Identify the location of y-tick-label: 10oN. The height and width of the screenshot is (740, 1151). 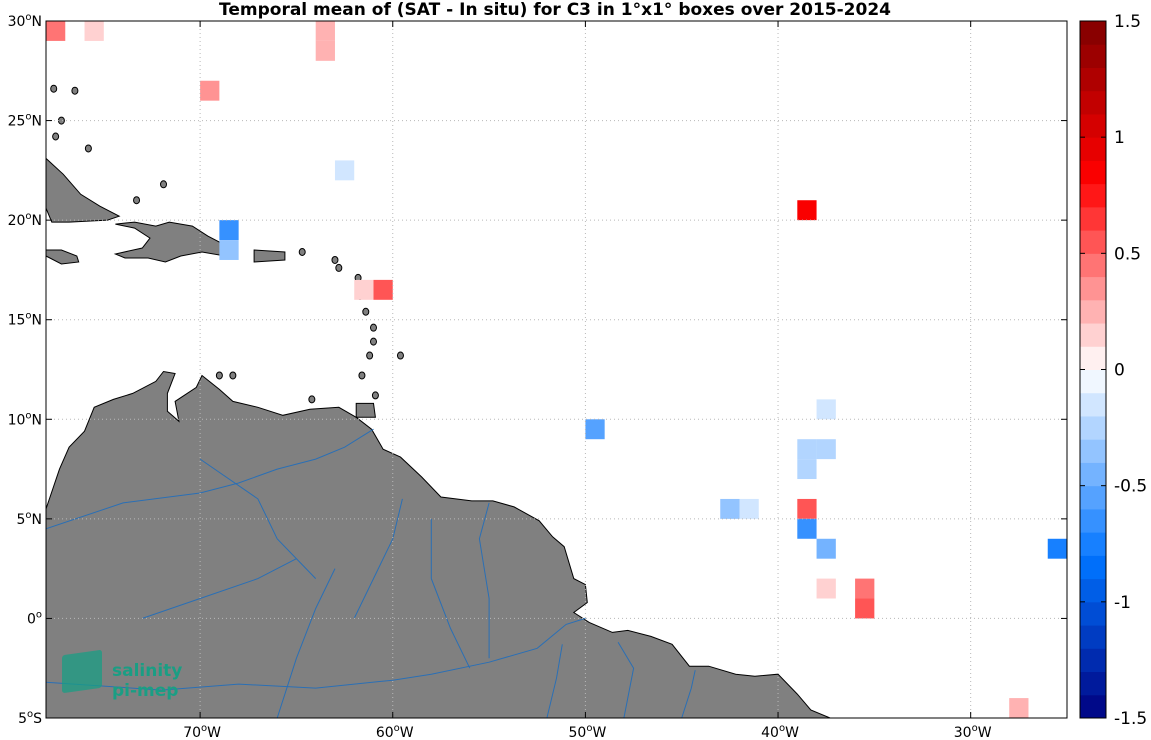
(25, 419).